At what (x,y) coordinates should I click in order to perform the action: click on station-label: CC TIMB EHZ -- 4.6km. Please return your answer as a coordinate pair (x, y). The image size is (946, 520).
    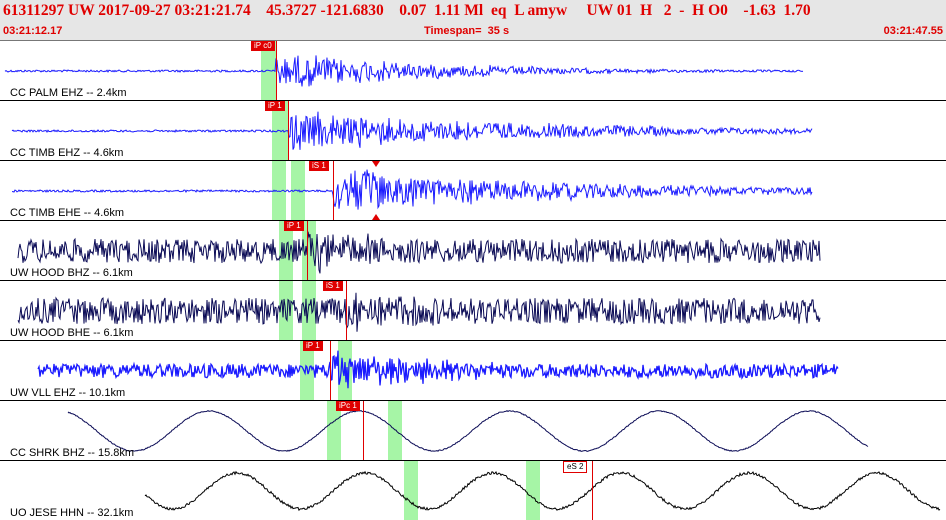
    Looking at the image, I should click on (67, 153).